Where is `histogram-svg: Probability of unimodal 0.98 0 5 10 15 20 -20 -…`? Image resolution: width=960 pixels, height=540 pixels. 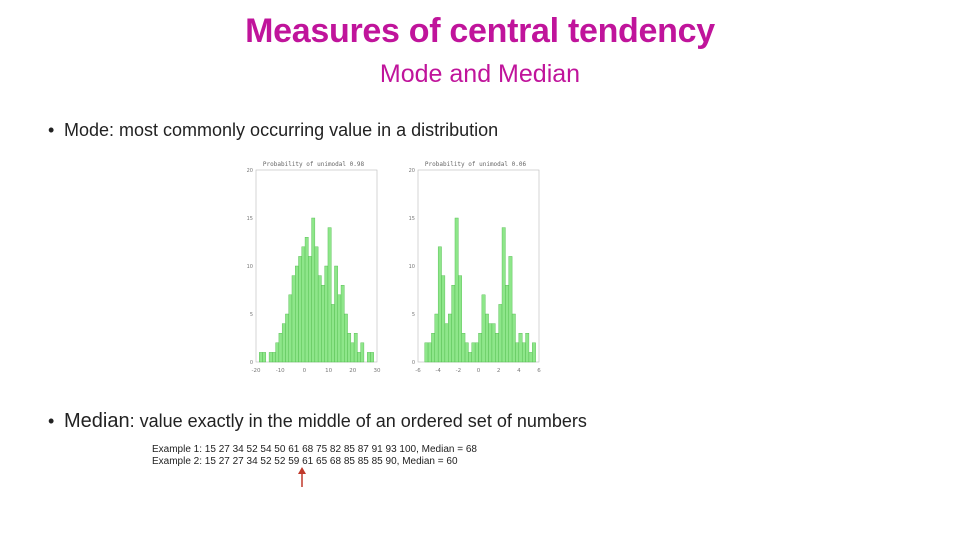
histogram-svg: Probability of unimodal 0.98 0 5 10 15 20 -20 -… is located at coordinates (314, 267).